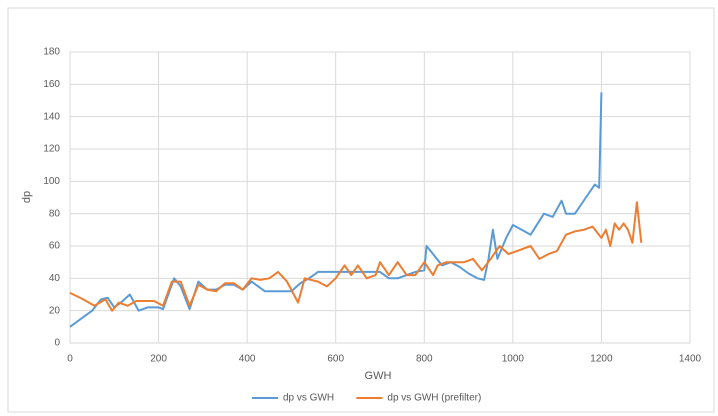 The width and height of the screenshot is (718, 416). I want to click on x-axis-title: GWH, so click(378, 376).